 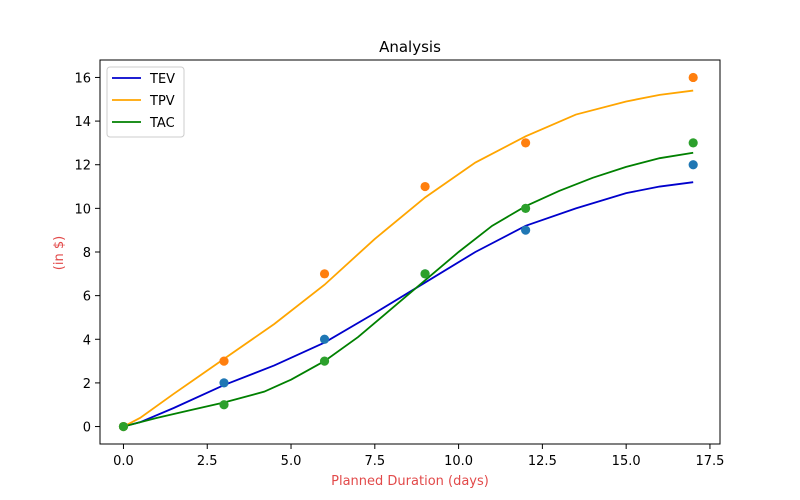 I want to click on y-tick-label: 6, so click(x=87, y=297).